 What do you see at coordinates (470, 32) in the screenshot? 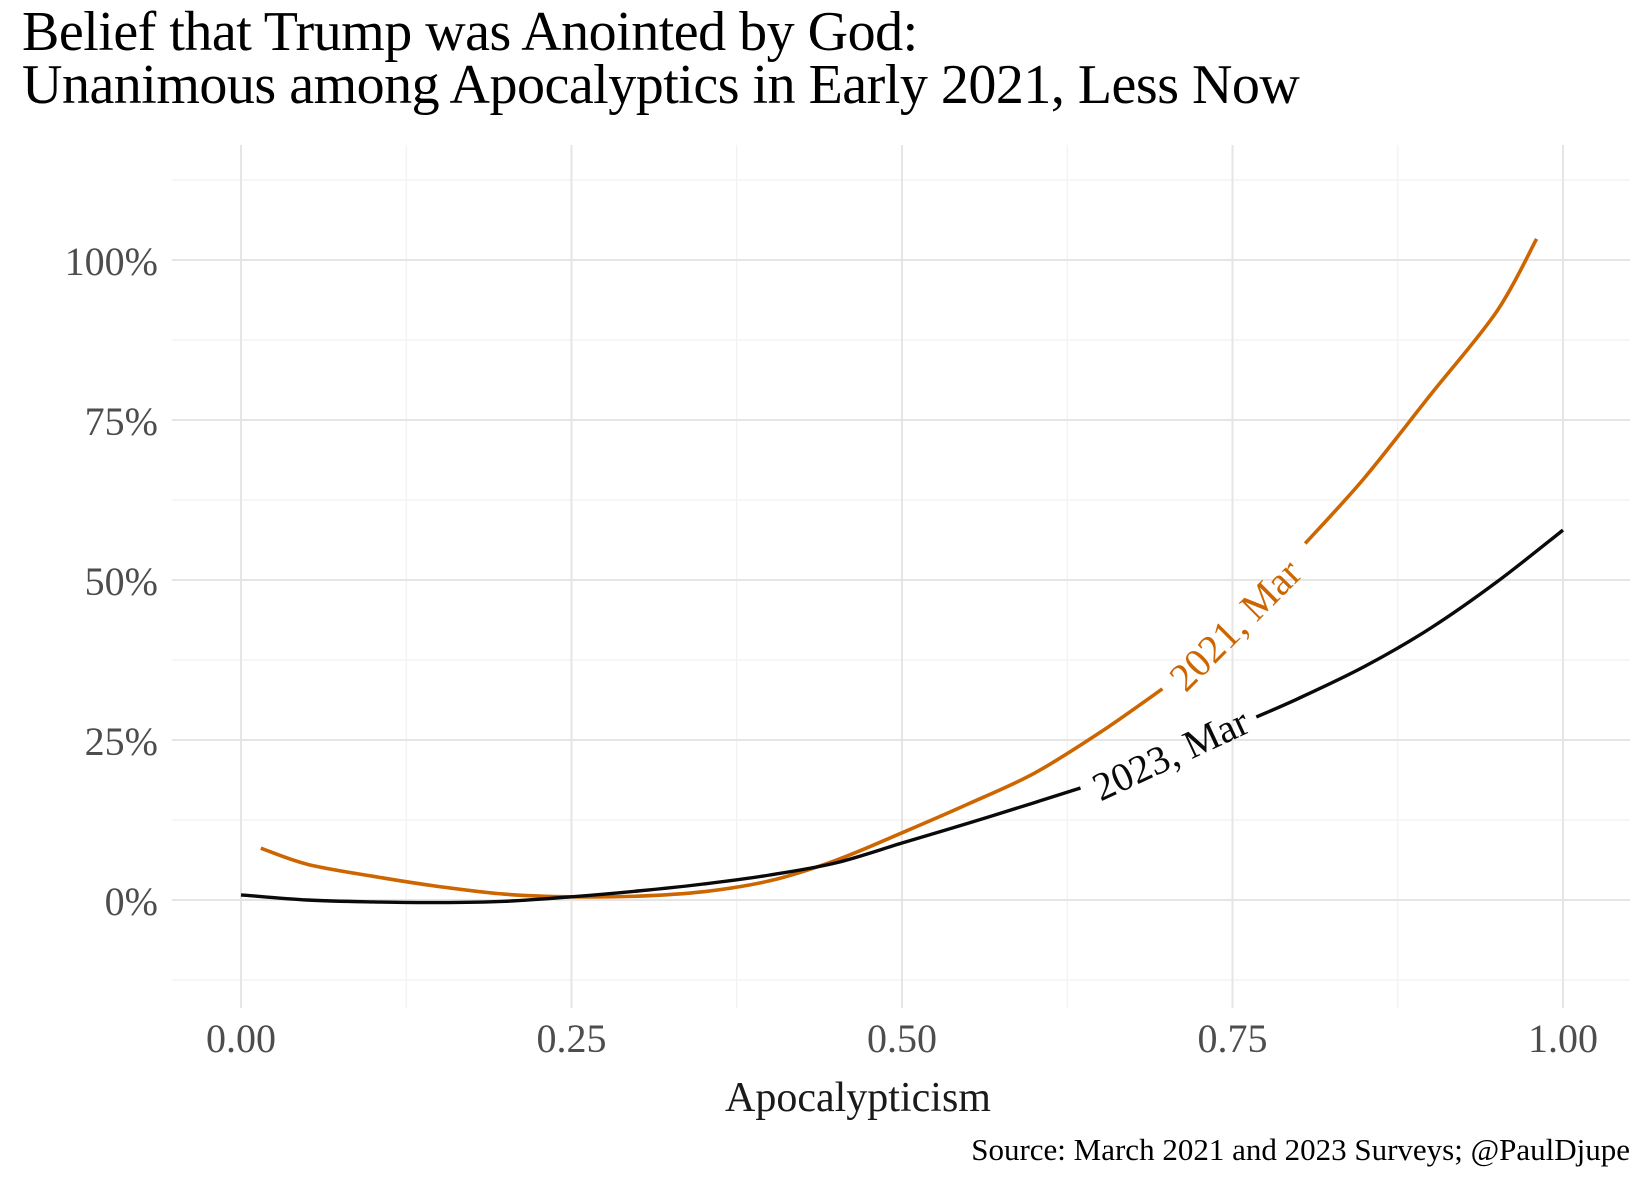
I see `chart-title-line1: Belief that Trump was Anointed by God:` at bounding box center [470, 32].